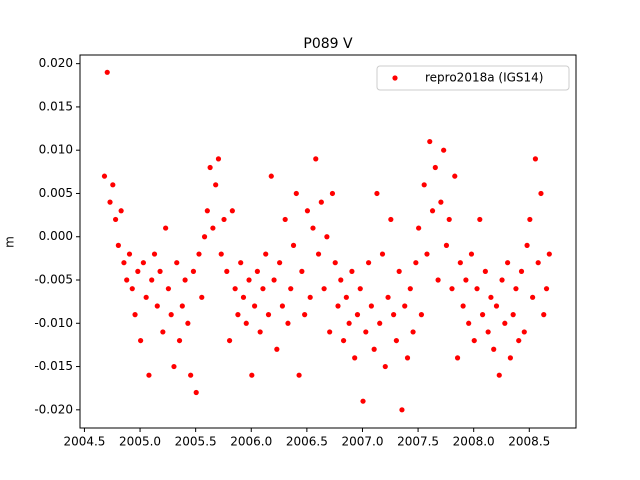 The height and width of the screenshot is (480, 640). What do you see at coordinates (56, 106) in the screenshot?
I see `y-tick-label: 0.015` at bounding box center [56, 106].